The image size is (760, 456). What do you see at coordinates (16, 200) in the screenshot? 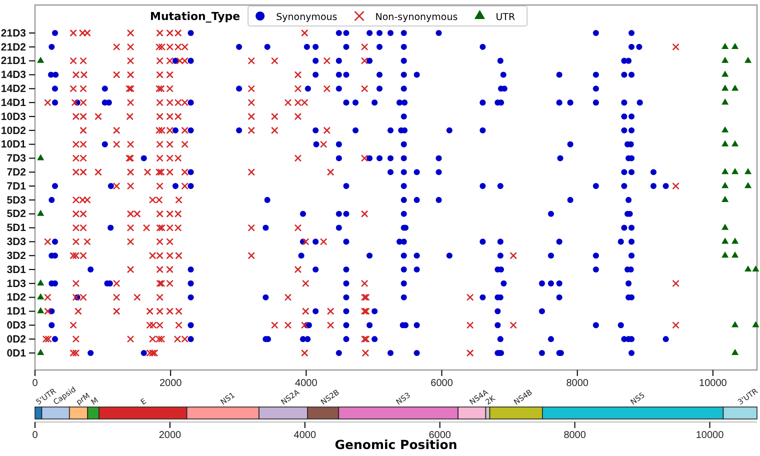
I see `y-tick-label: 5D3` at bounding box center [16, 200].